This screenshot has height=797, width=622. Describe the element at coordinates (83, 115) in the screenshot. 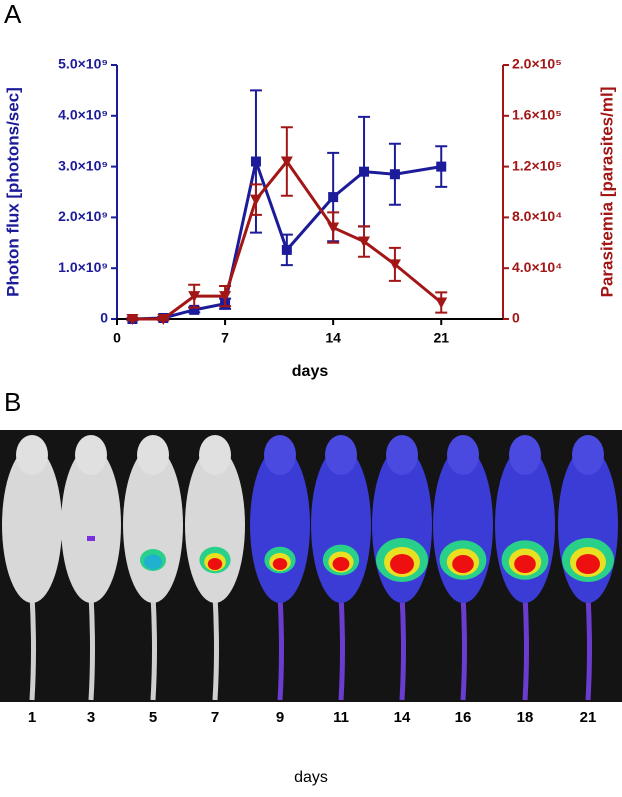

I see `y-tick-label: 4.0×10⁹` at that location.